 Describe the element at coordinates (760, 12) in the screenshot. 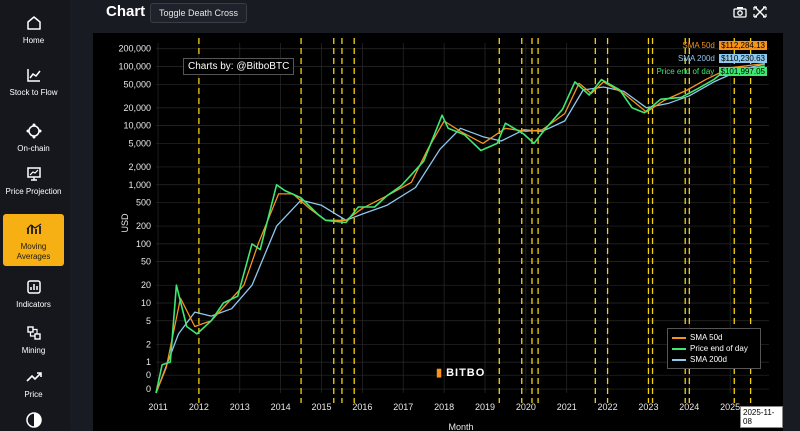

I see `fullscreen-icon` at that location.